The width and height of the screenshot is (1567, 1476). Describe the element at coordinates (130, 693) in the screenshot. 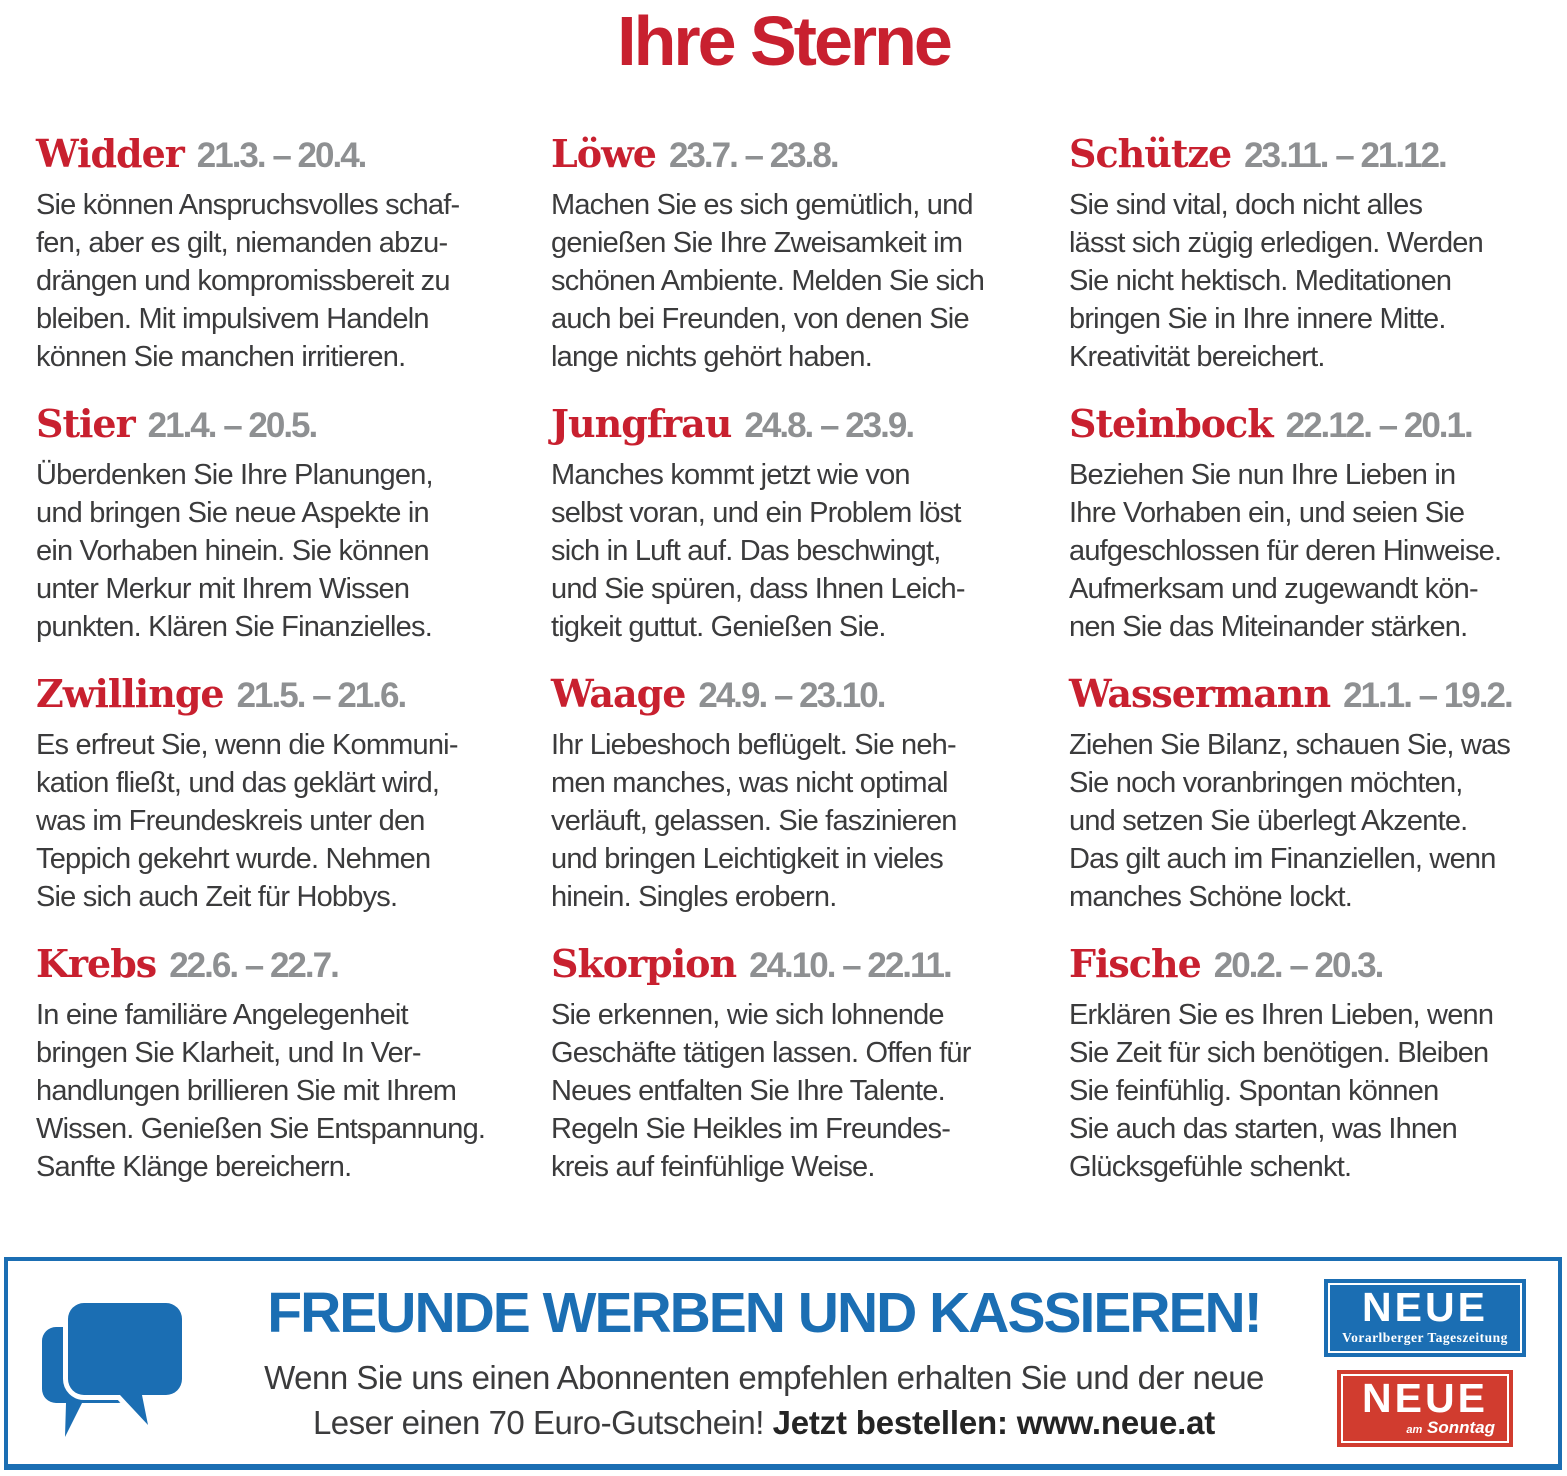

I see `sign-name: Zwillinge` at that location.